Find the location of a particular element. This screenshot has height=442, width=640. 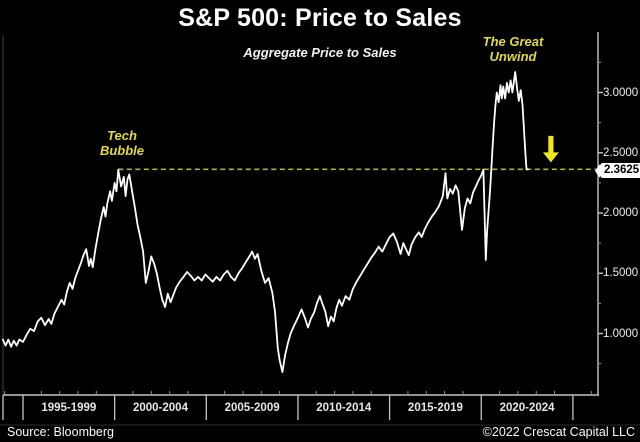

y-axis-label: 1.0000 is located at coordinates (621, 333).